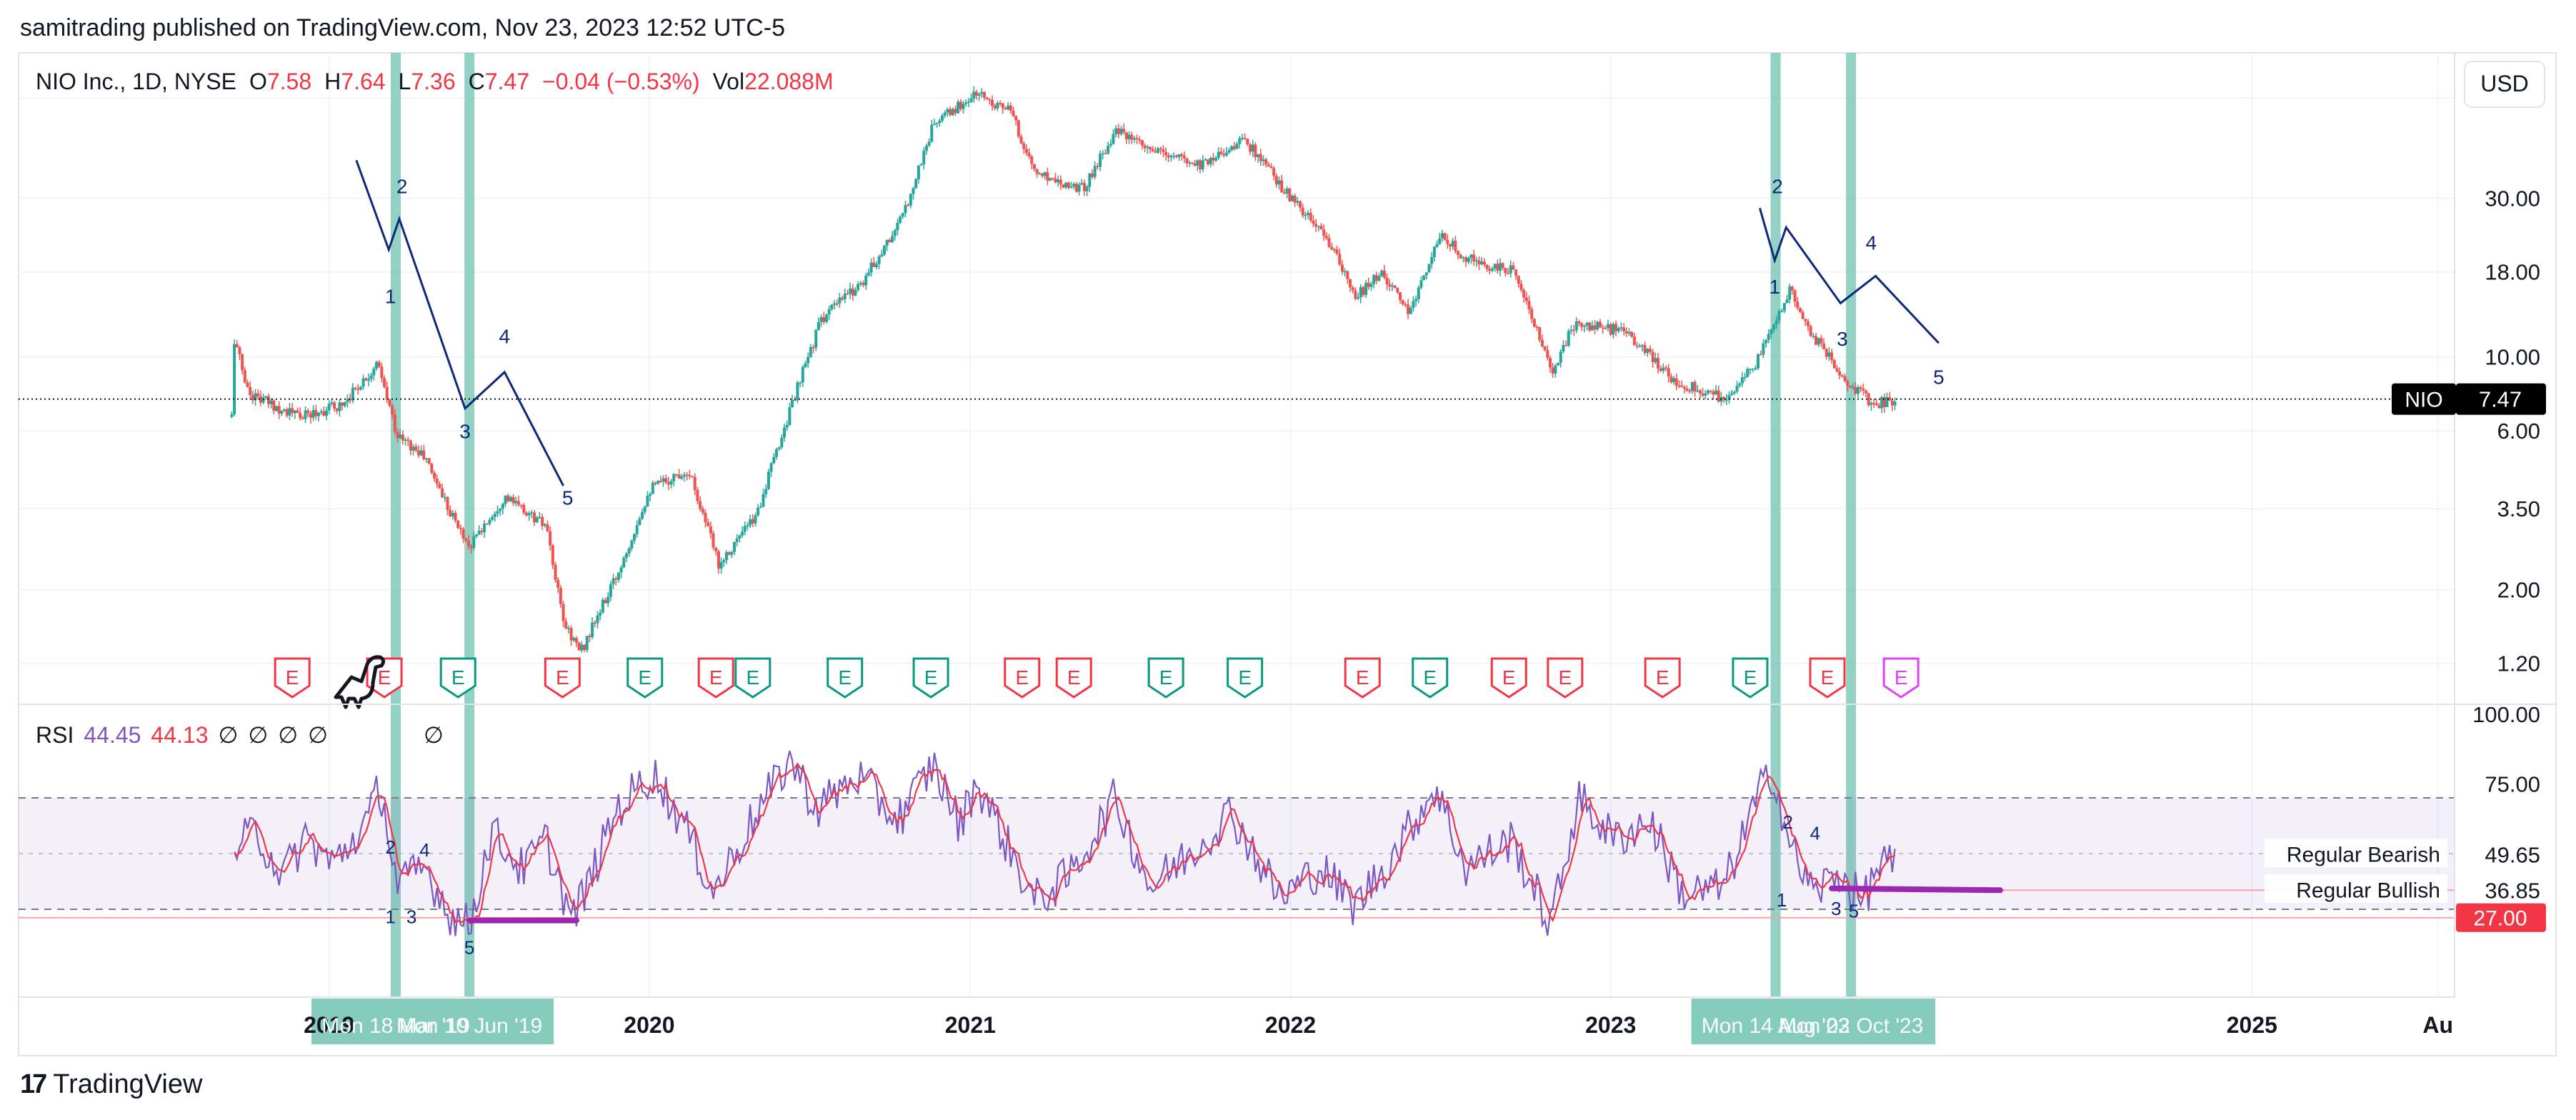 This screenshot has width=2576, height=1120. What do you see at coordinates (402, 187) in the screenshot?
I see `wave-label: 2` at bounding box center [402, 187].